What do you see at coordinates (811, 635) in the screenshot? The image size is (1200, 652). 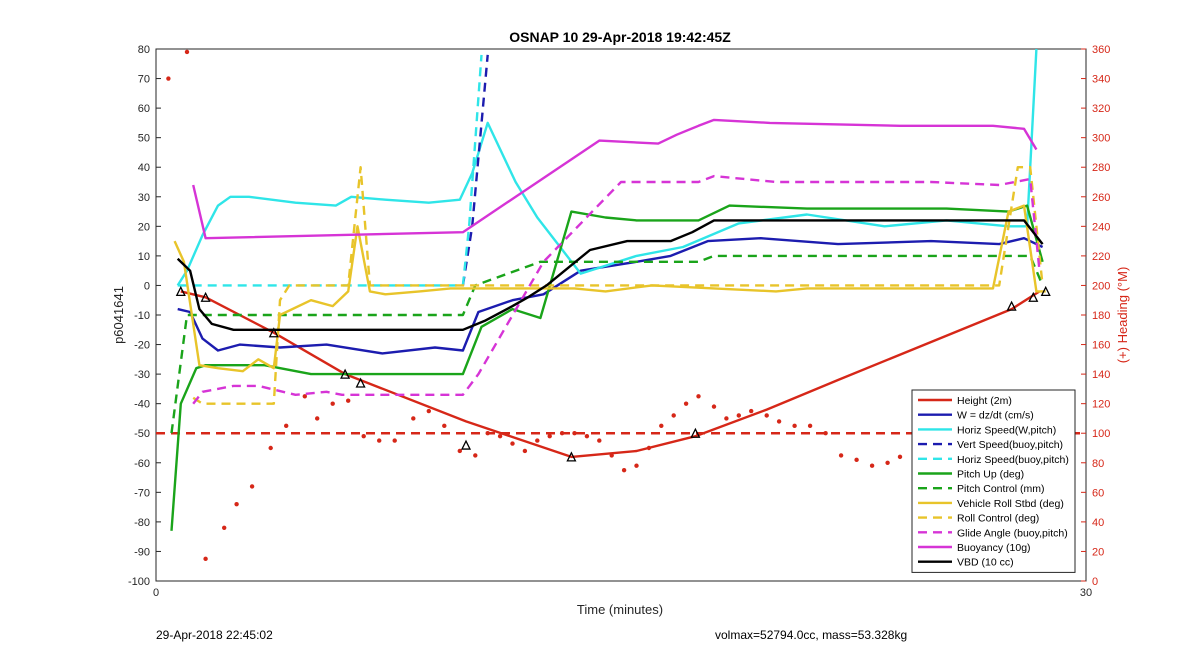 I see `footer-volmax-mass: volmax=52794.0cc, mass=53.328kg` at bounding box center [811, 635].